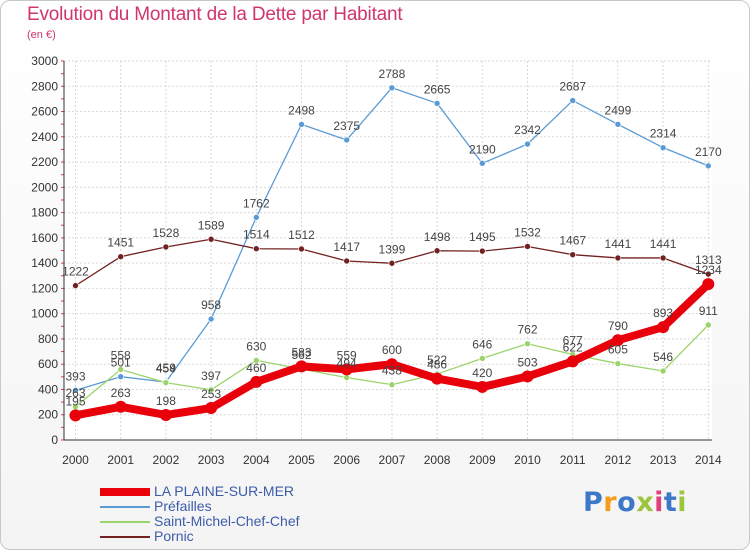  What do you see at coordinates (618, 326) in the screenshot?
I see `data-label: 790` at bounding box center [618, 326].